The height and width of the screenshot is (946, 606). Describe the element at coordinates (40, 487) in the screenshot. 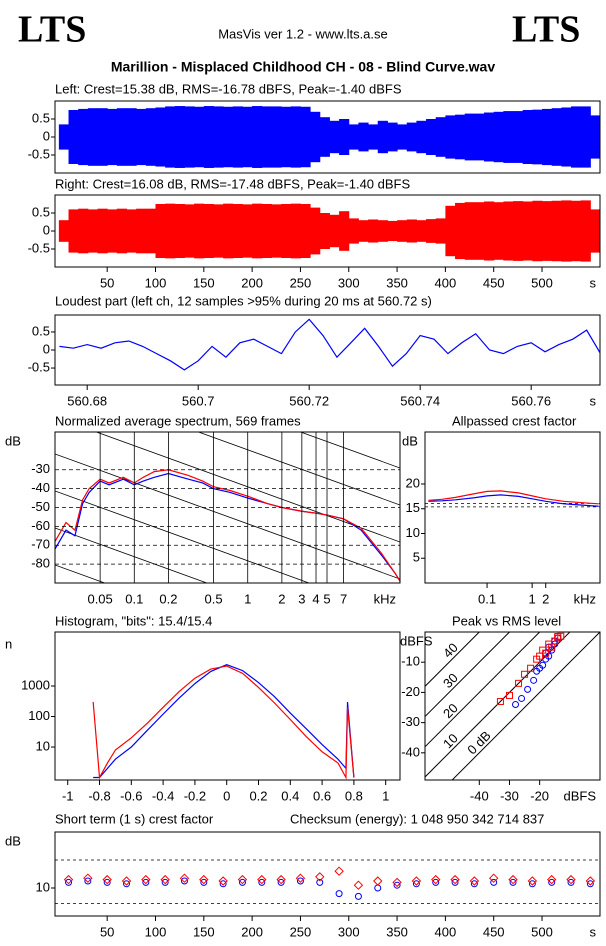

I see `y-tick-label: -40` at that location.